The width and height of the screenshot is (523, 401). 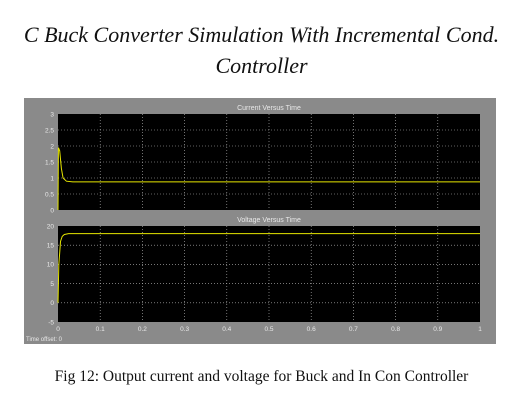 I want to click on chart-title-current: Current Versus Time, so click(x=269, y=108).